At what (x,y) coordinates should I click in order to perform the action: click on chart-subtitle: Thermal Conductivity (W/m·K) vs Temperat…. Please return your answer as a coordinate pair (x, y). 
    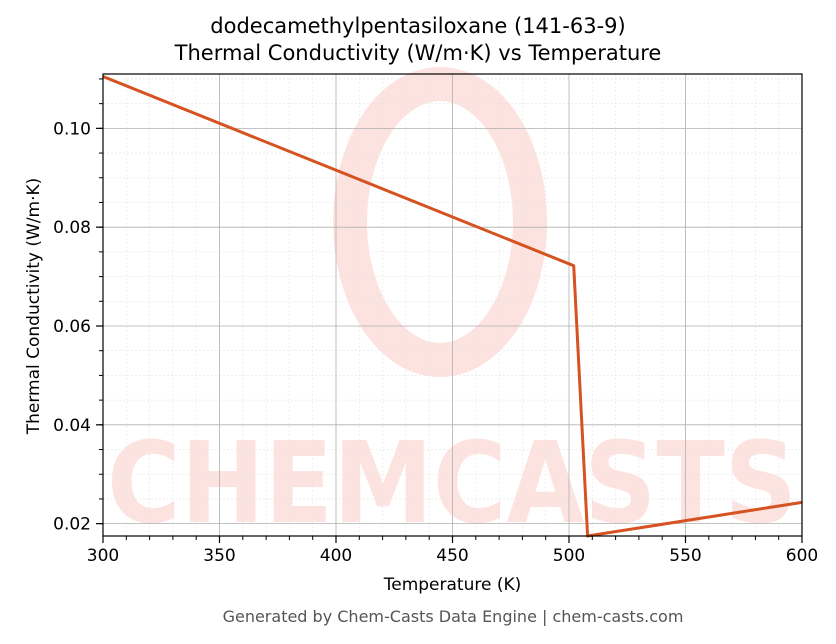
    Looking at the image, I should click on (418, 53).